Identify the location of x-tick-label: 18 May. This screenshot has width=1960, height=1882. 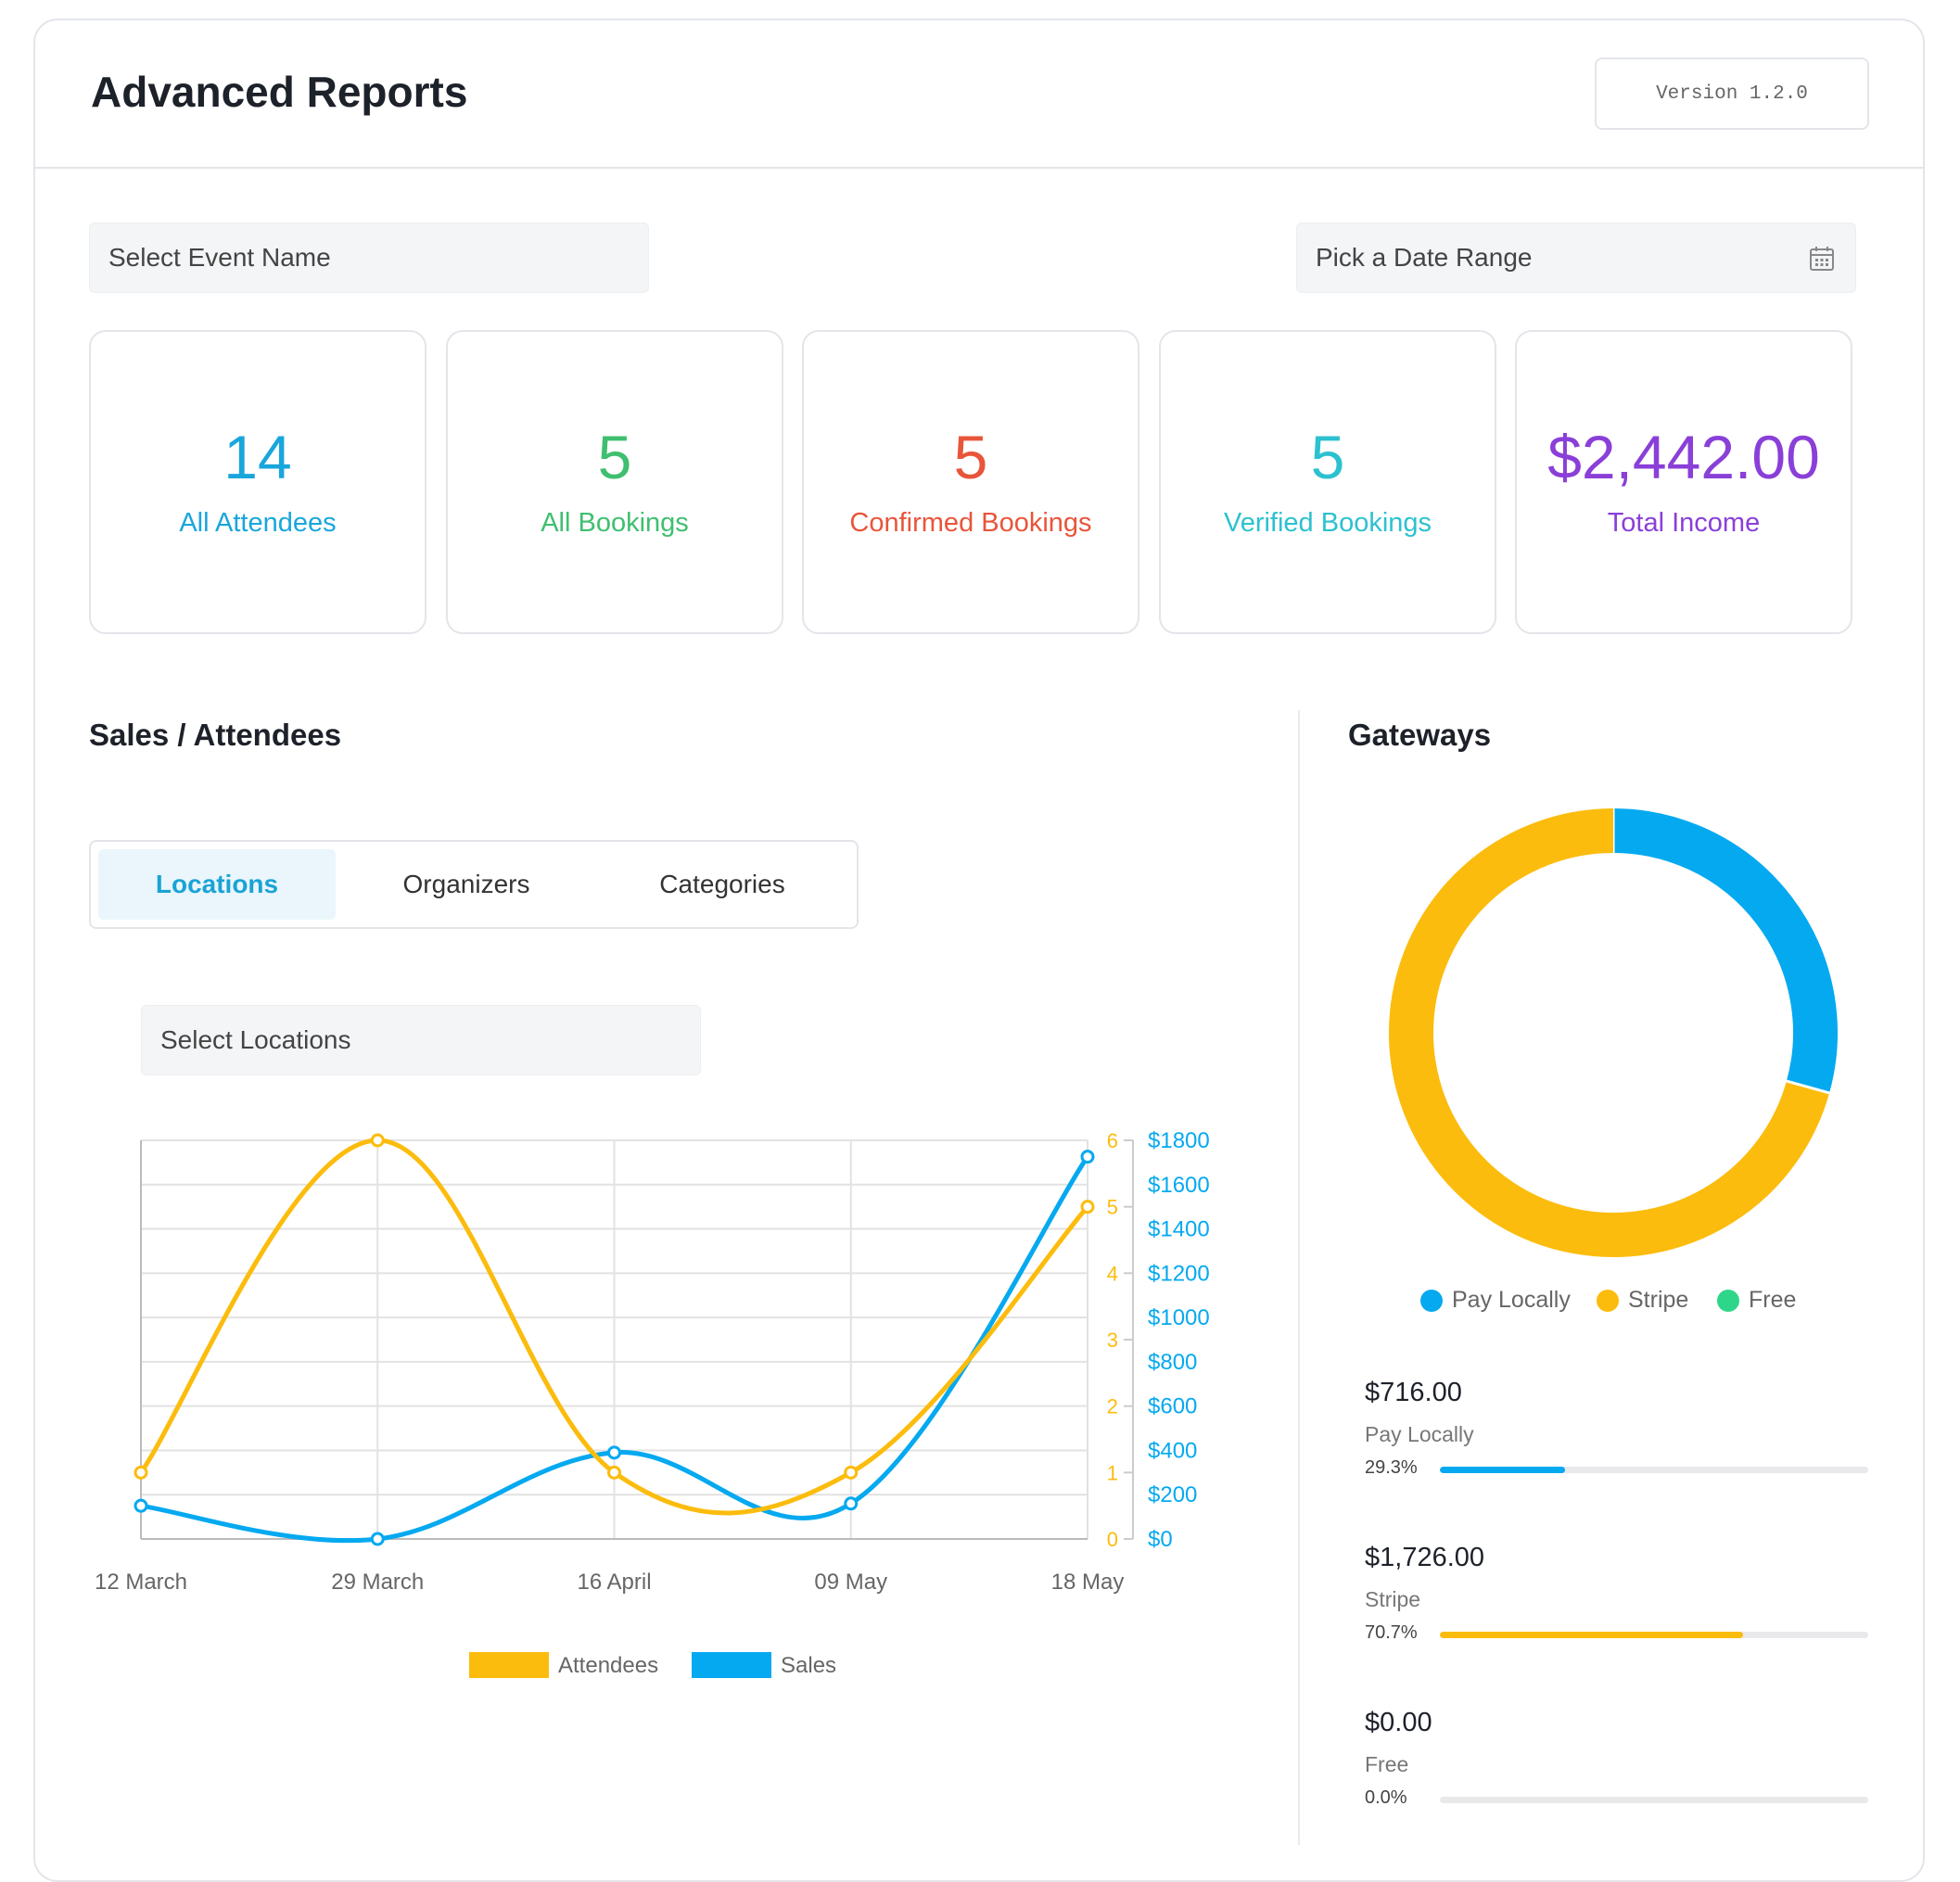
(1088, 1582).